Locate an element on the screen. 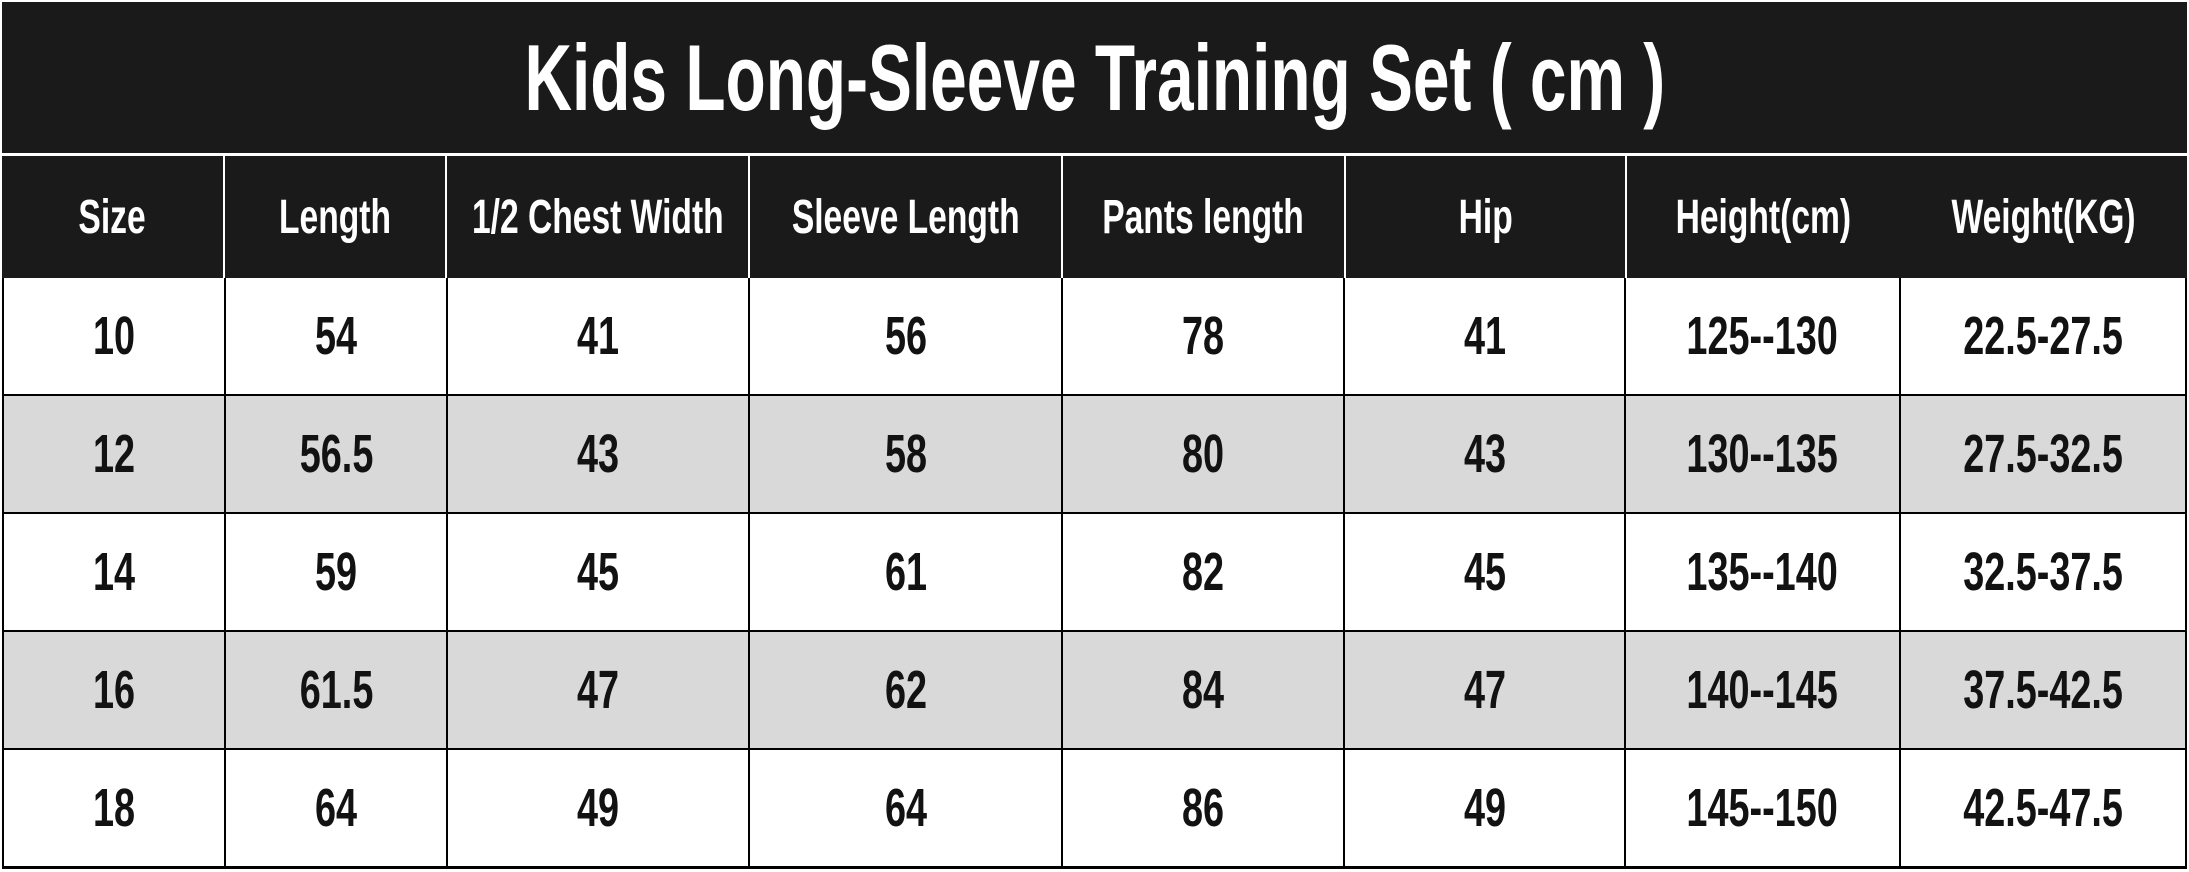 Image resolution: width=2189 pixels, height=872 pixels. cell-value: 58 is located at coordinates (905, 454).